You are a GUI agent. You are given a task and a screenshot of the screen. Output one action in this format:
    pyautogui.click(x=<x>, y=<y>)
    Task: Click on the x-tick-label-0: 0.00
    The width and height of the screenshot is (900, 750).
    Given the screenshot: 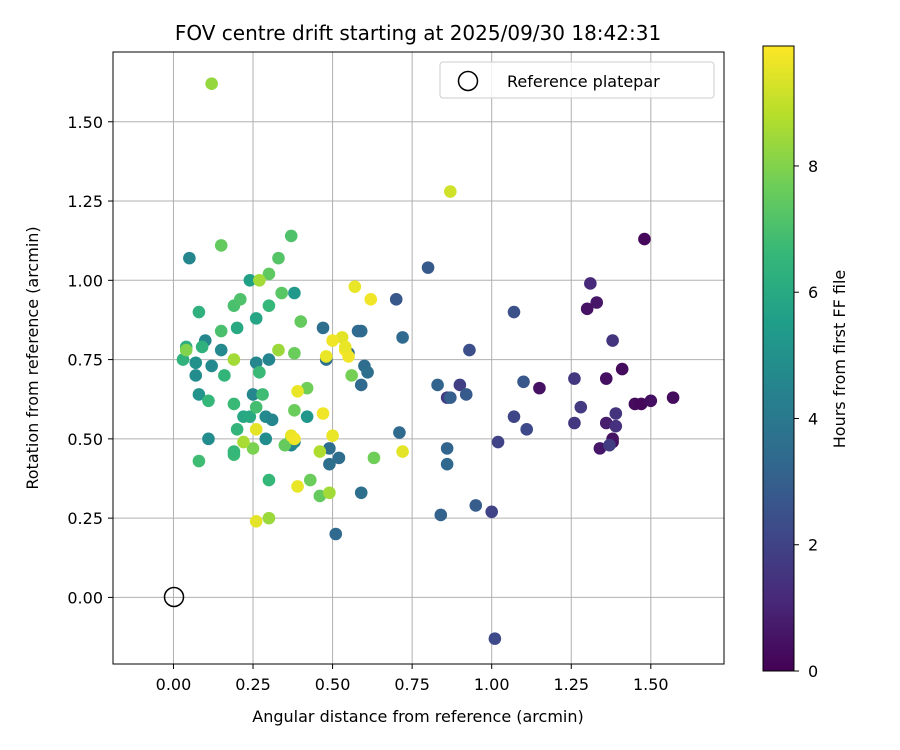 What is the action you would take?
    pyautogui.click(x=174, y=684)
    